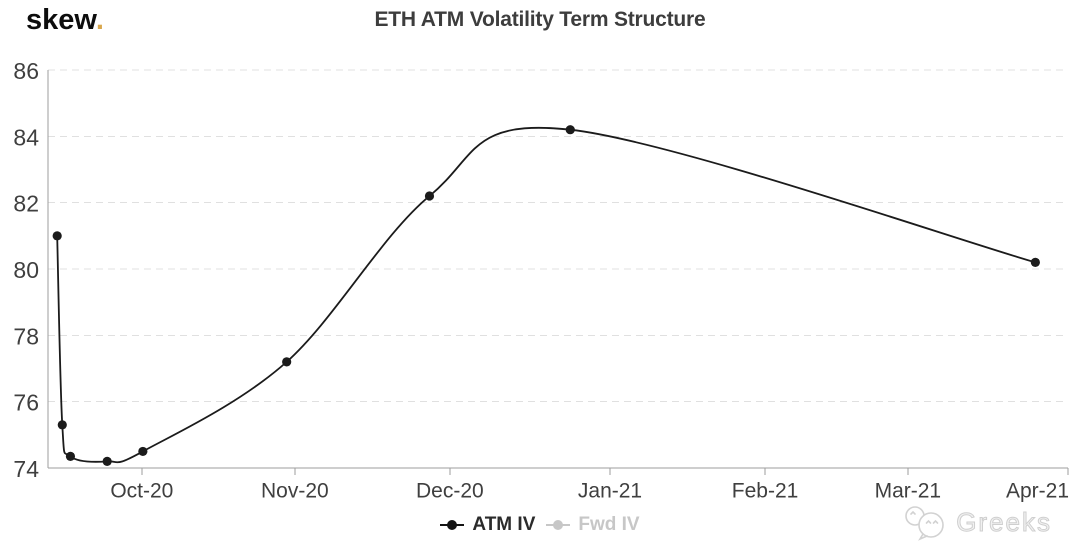 Image resolution: width=1080 pixels, height=543 pixels. Describe the element at coordinates (504, 524) in the screenshot. I see `legend-label-atm-iv: ATM IV` at that location.